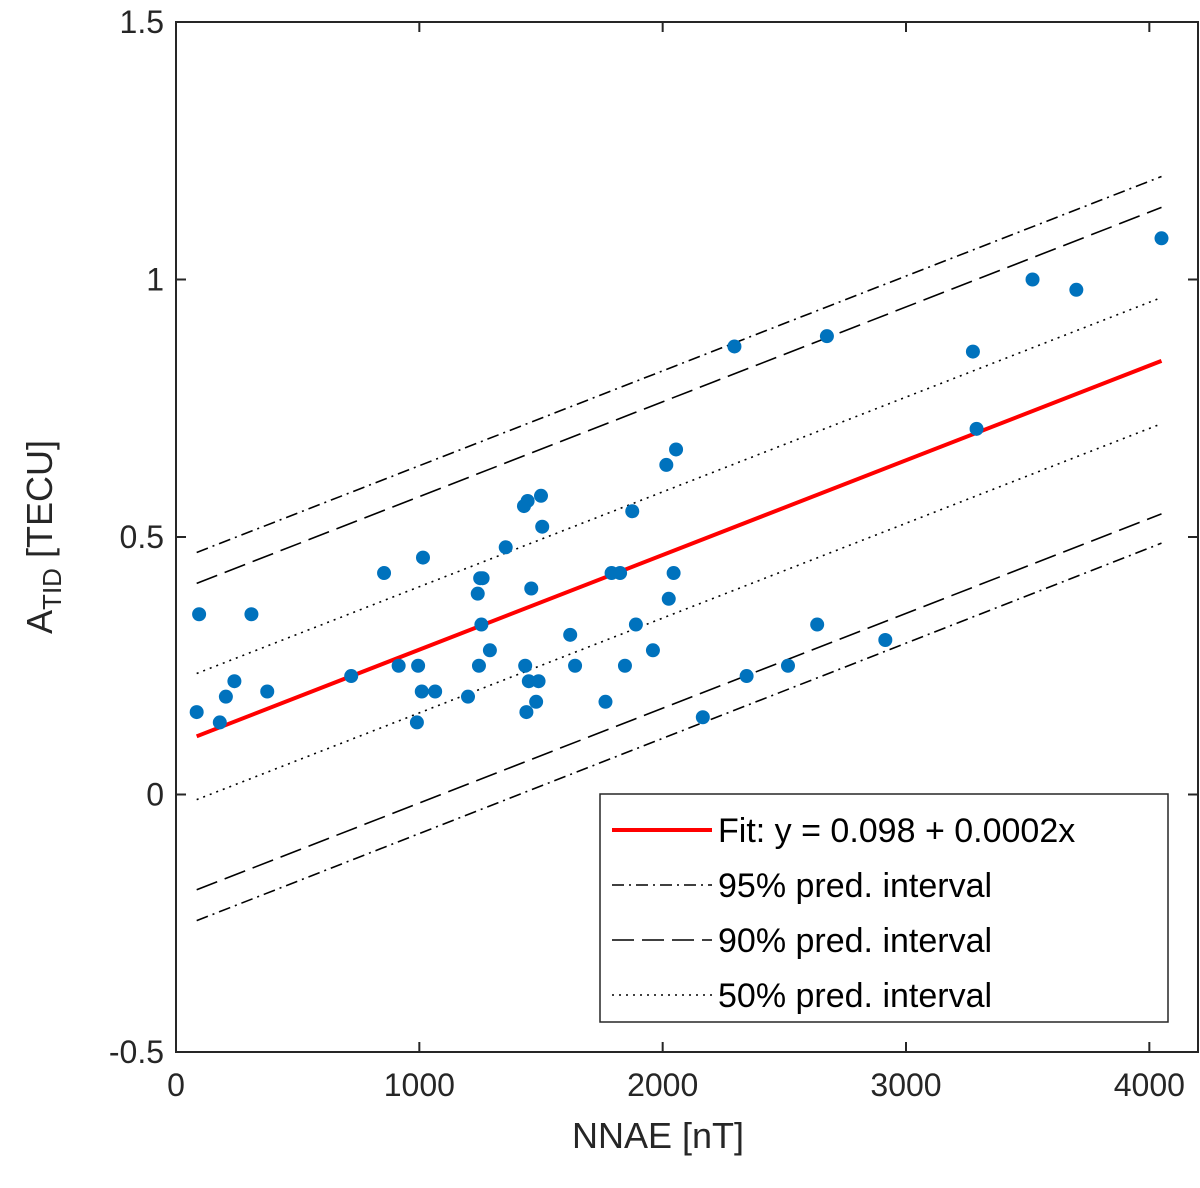  Describe the element at coordinates (1149, 1085) in the screenshot. I see `x-tick-label: 4000` at that location.